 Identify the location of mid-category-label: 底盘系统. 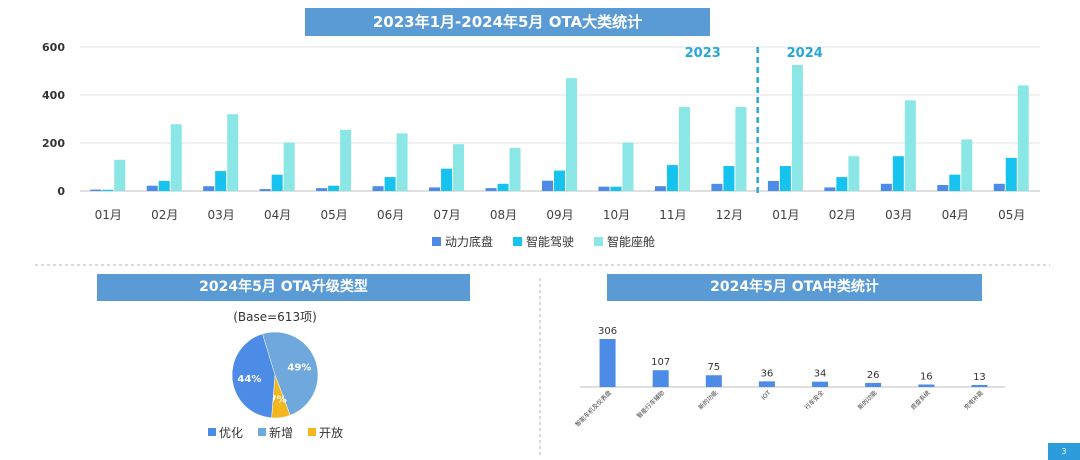
(920, 400).